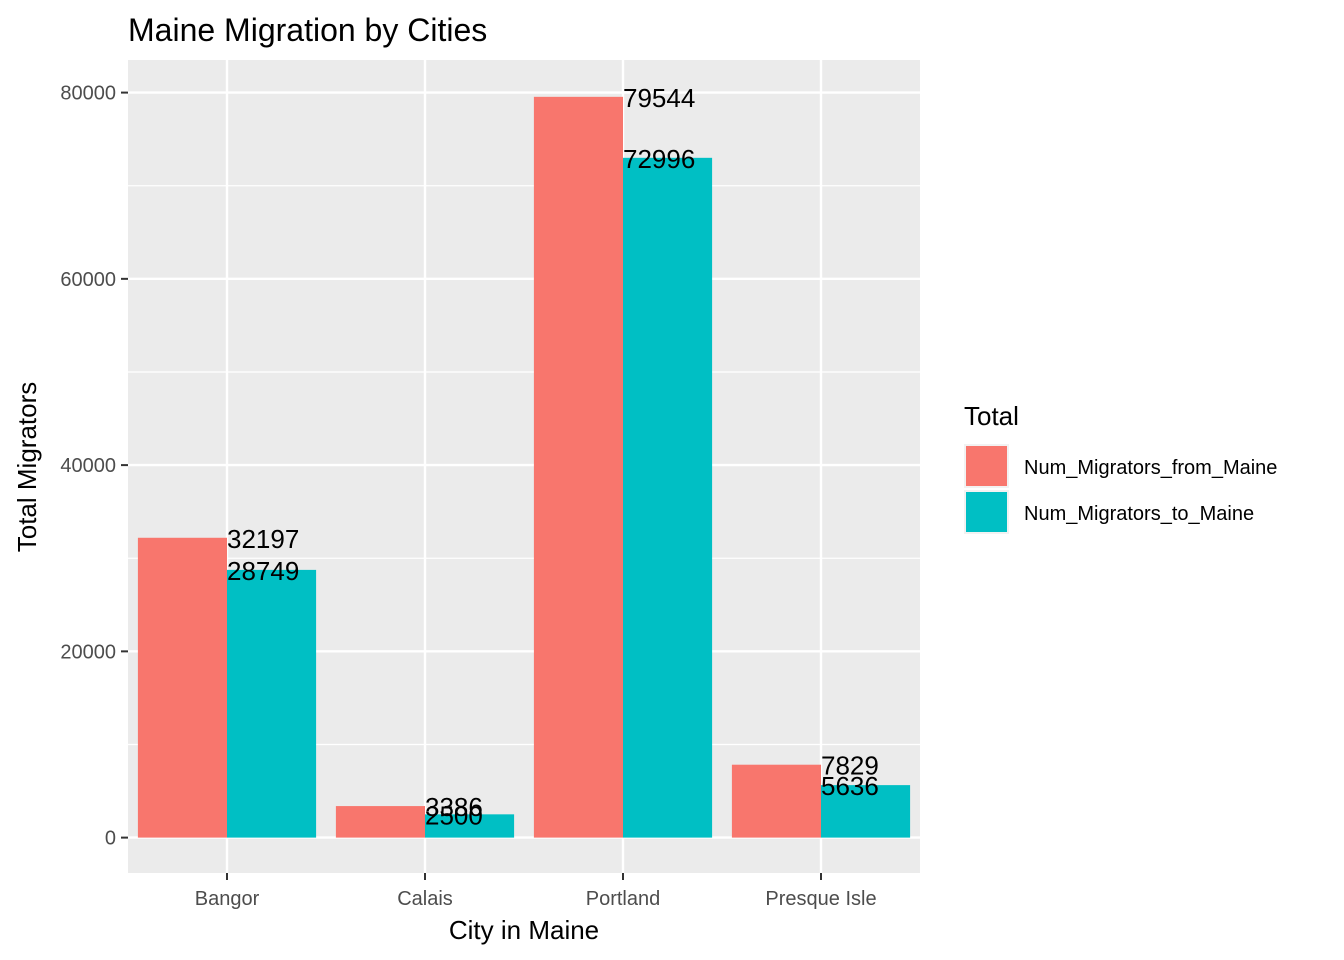 Image resolution: width=1344 pixels, height=960 pixels. I want to click on legend-label: Num_Migrators_from_Maine, so click(1150, 468).